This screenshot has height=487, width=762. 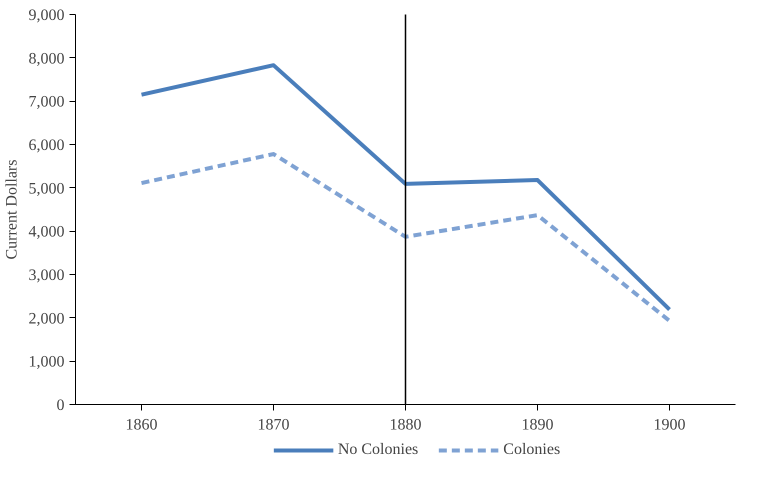 I want to click on y-tick-label: 3,000, so click(x=46, y=275).